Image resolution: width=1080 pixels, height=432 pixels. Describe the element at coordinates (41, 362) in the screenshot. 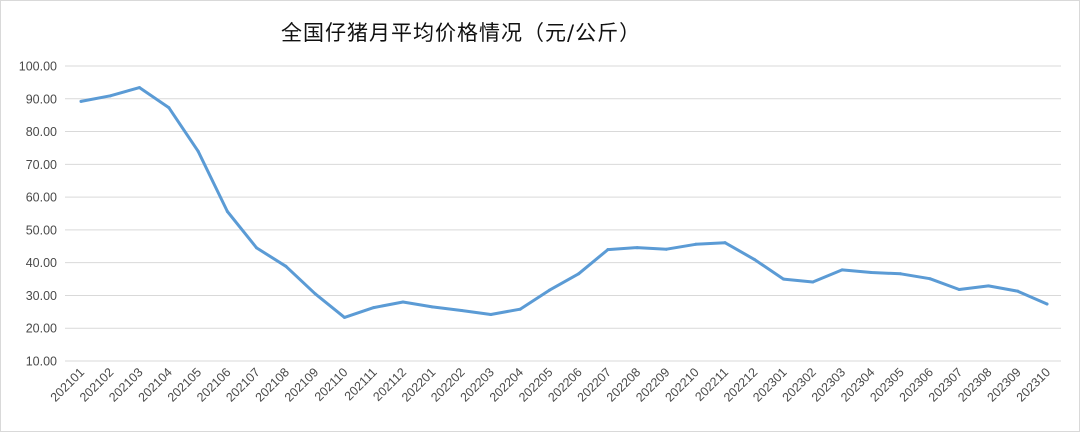

I see `y-tick-label: 10.00` at that location.